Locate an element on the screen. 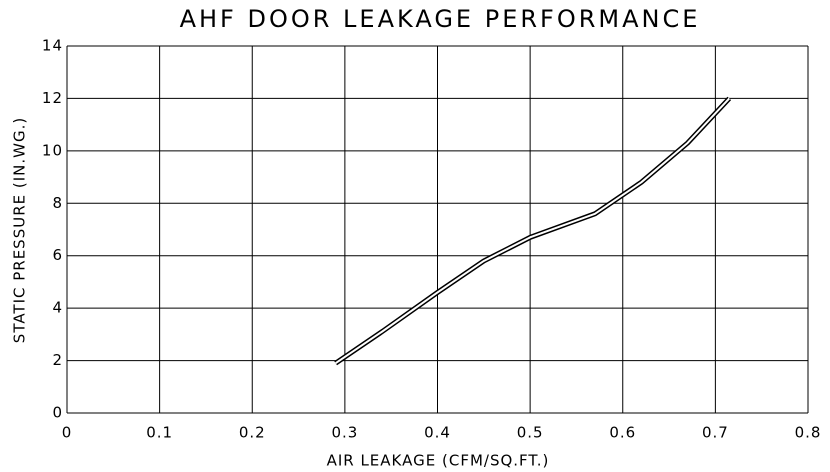  x-axis-label: AIR LEAKAGE (CFM/SQ.FT.) is located at coordinates (438, 461).